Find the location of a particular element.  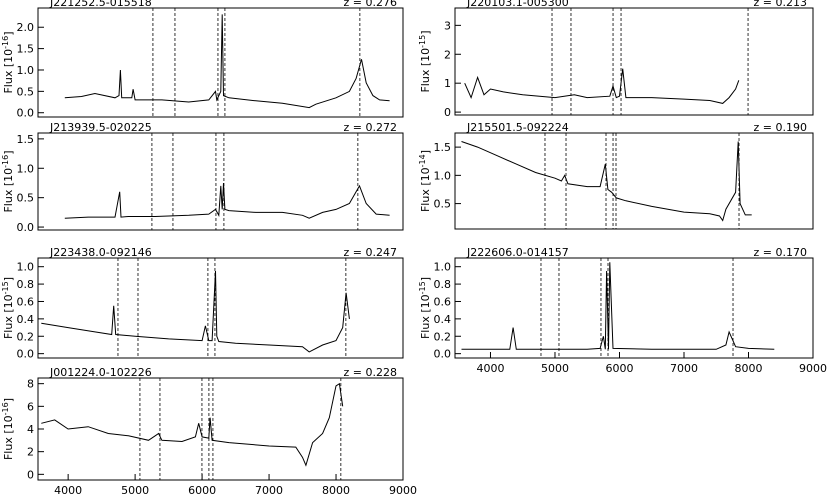

redshift-label: z = 0.228 is located at coordinates (370, 372).